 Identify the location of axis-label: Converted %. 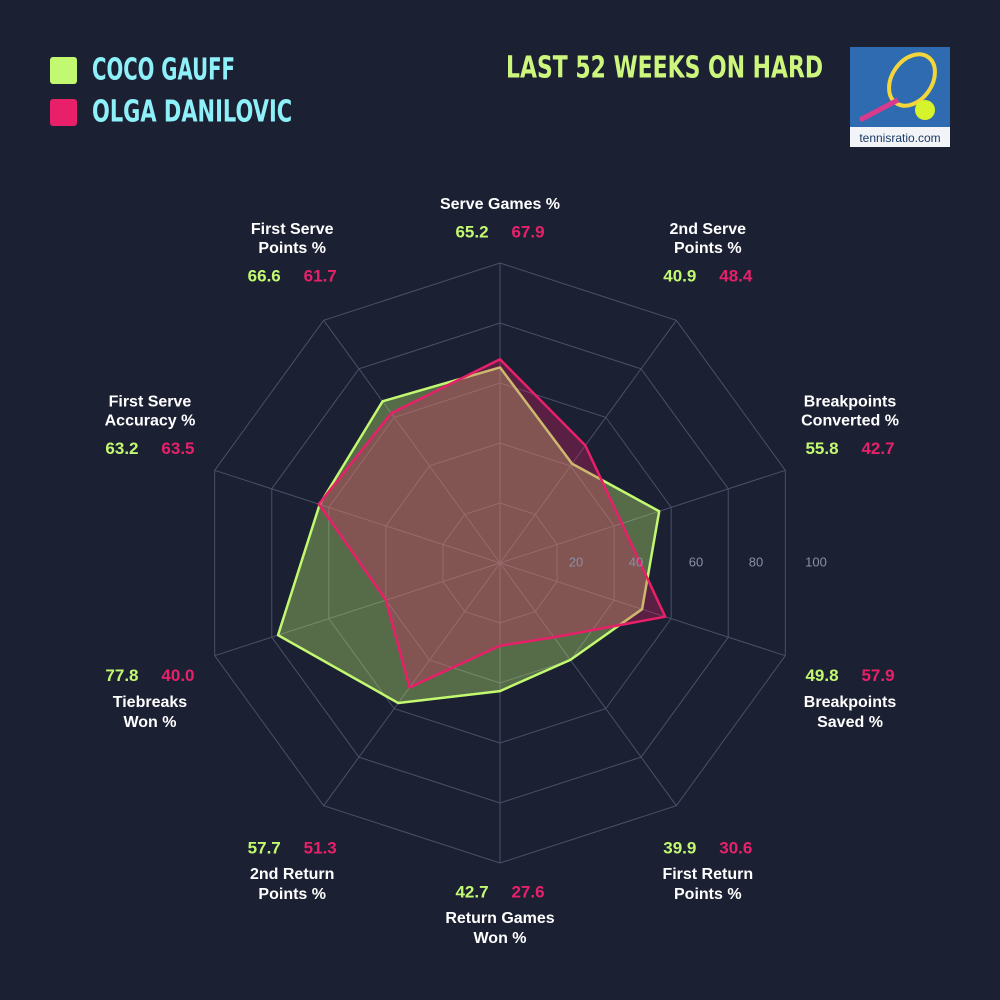
(850, 420).